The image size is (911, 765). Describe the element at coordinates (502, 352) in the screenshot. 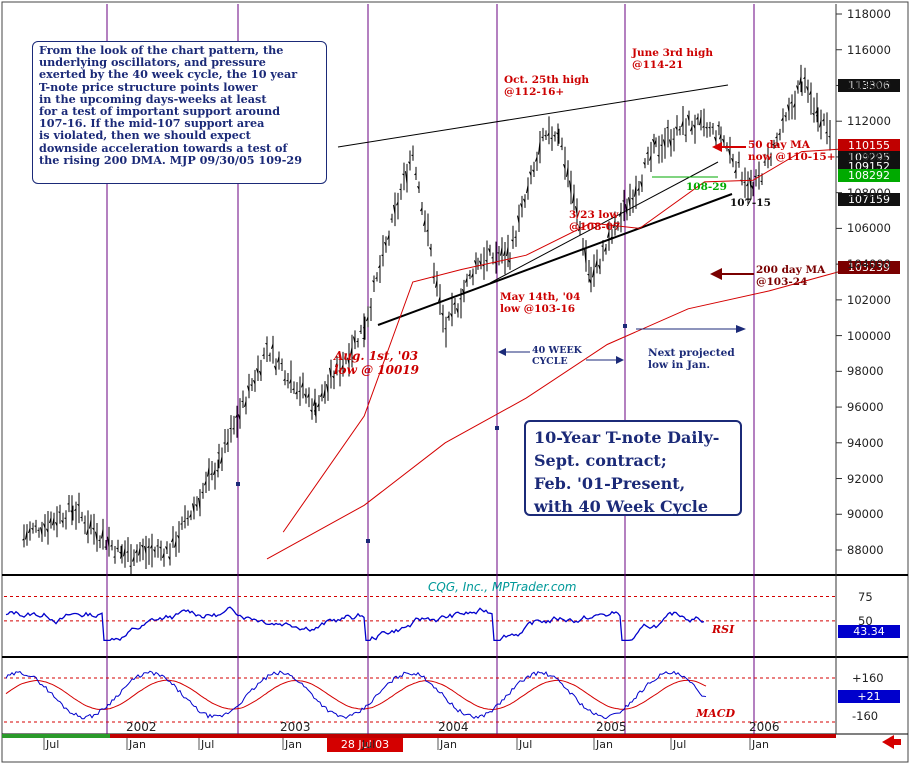

I see `cycle-arrowhead-left` at that location.